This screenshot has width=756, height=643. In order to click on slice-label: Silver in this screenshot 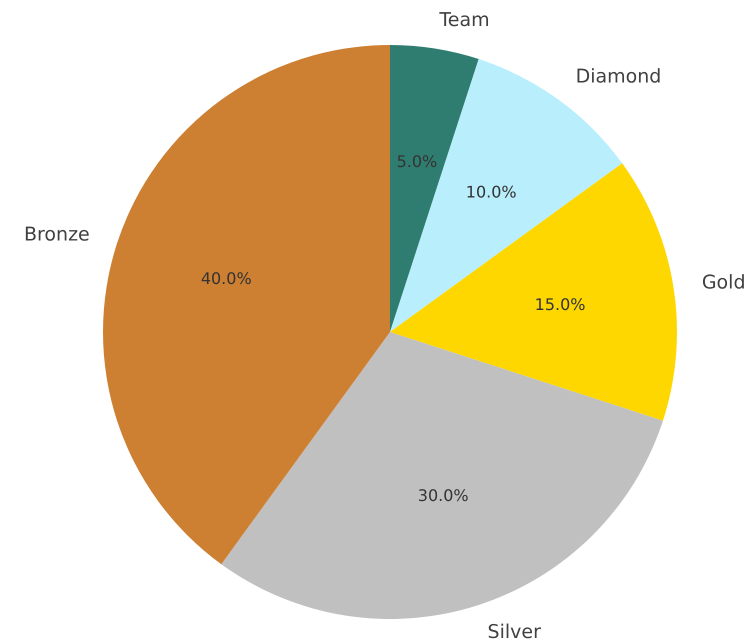, I will do `click(515, 632)`.